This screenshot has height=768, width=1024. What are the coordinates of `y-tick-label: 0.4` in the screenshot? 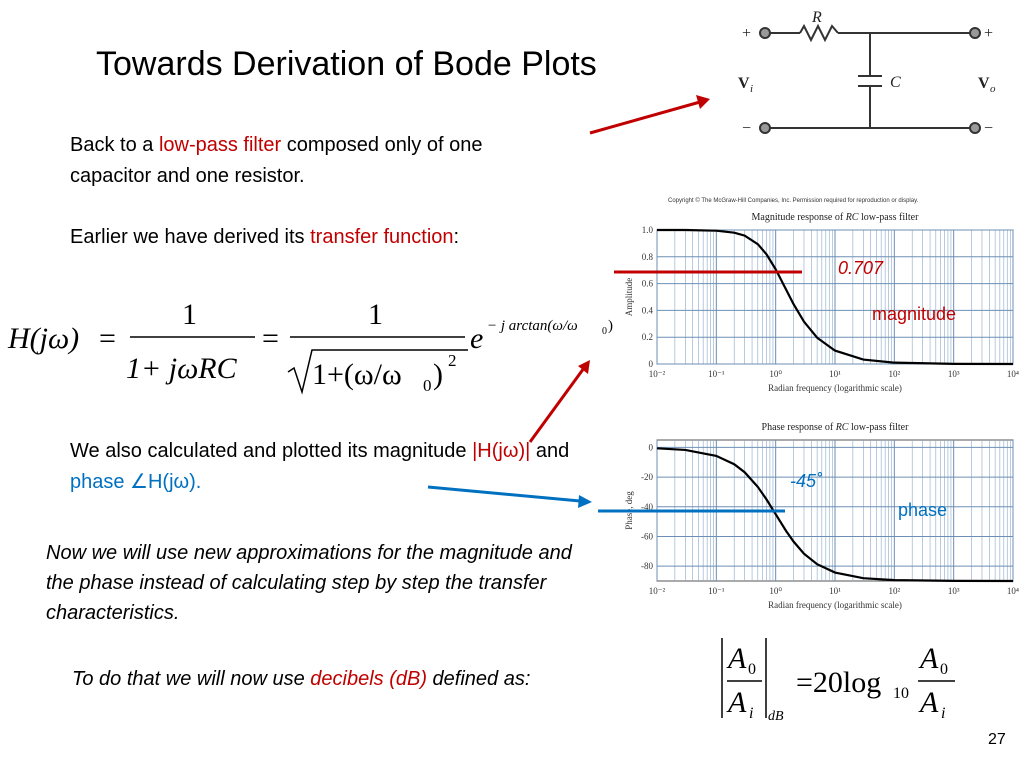 It's located at (648, 310).